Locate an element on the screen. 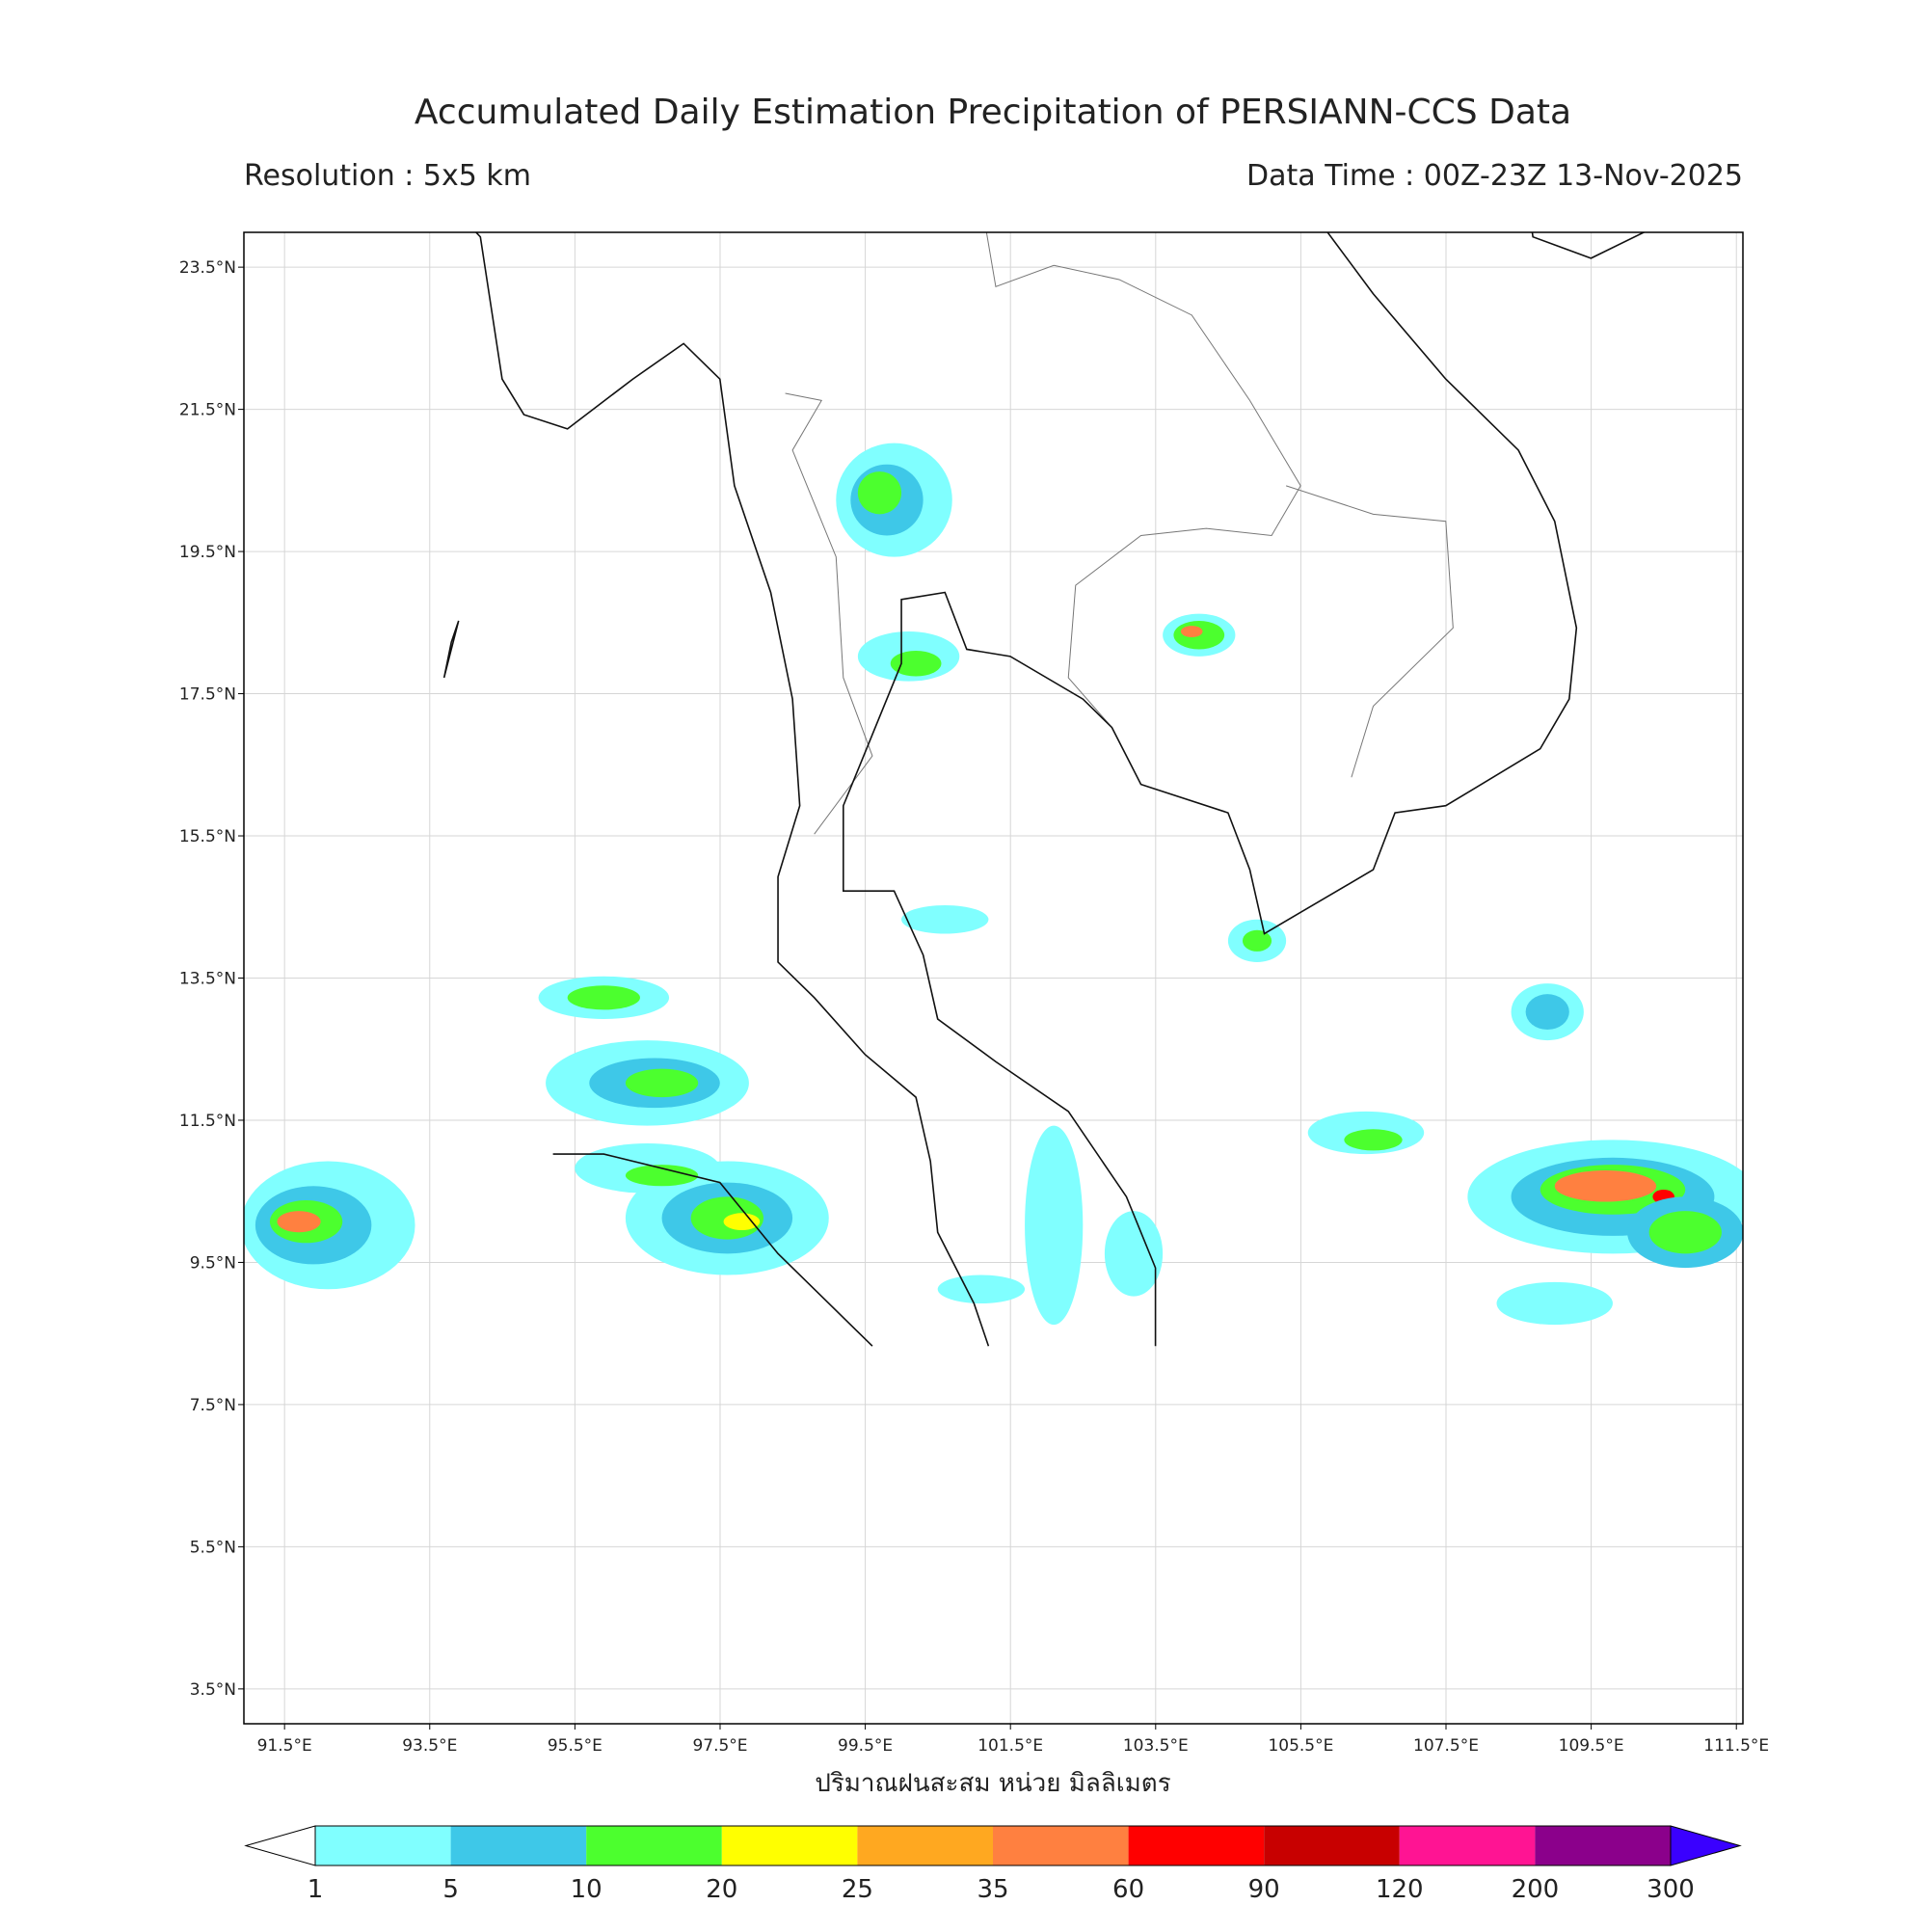 This screenshot has height=1932, width=1928. x-tick-label: 105.5°E is located at coordinates (1300, 1746).